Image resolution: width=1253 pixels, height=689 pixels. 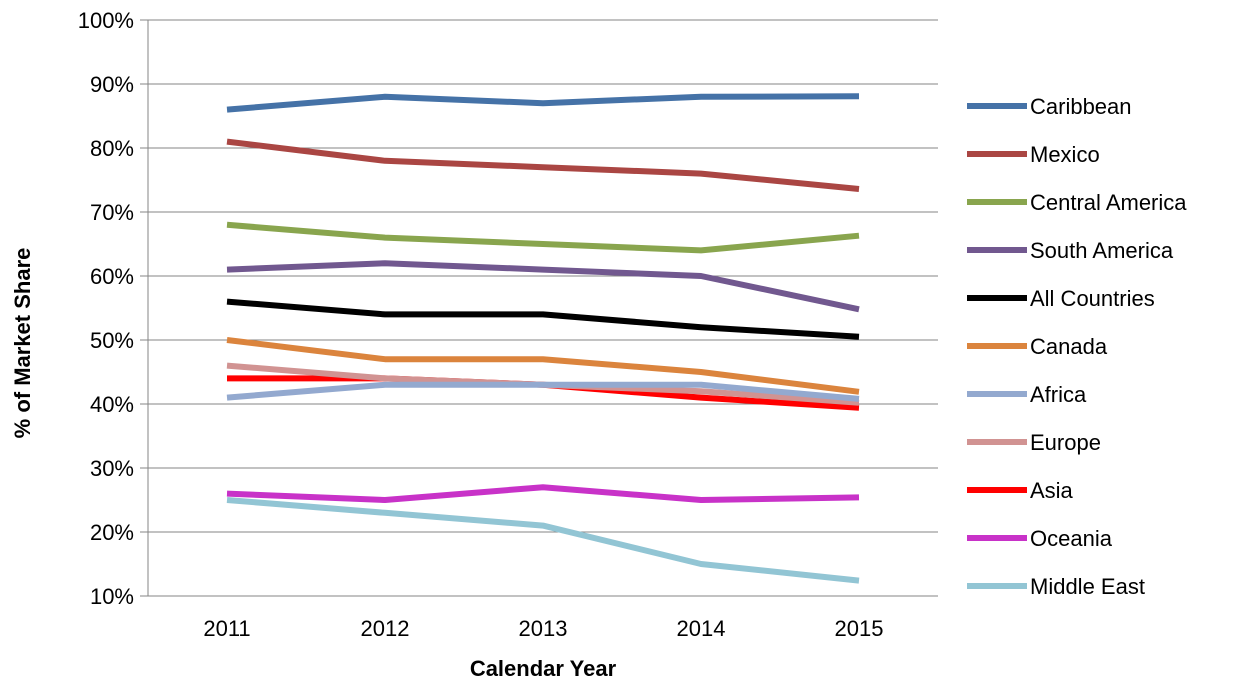 I want to click on series-line-caribbean, so click(x=543, y=103).